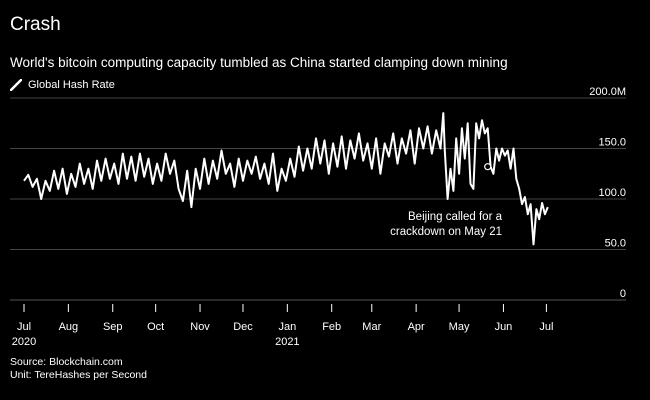 Image resolution: width=650 pixels, height=400 pixels. What do you see at coordinates (615, 244) in the screenshot?
I see `y-tick-label: 50.0` at bounding box center [615, 244].